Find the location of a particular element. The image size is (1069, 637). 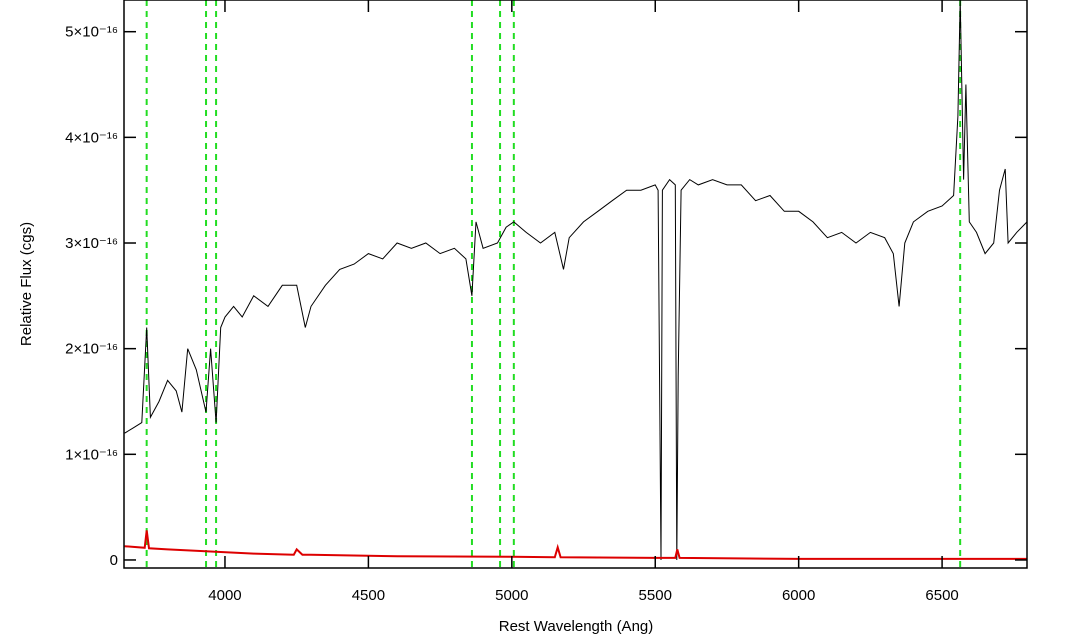

x-tick-label: 5000 is located at coordinates (511, 595).